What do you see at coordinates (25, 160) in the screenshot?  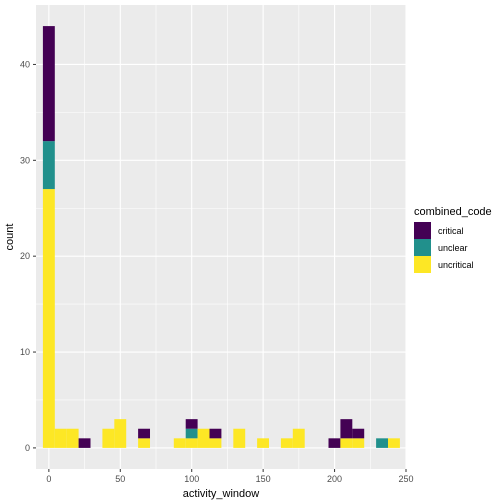 I see `y-tick-label: 30` at bounding box center [25, 160].